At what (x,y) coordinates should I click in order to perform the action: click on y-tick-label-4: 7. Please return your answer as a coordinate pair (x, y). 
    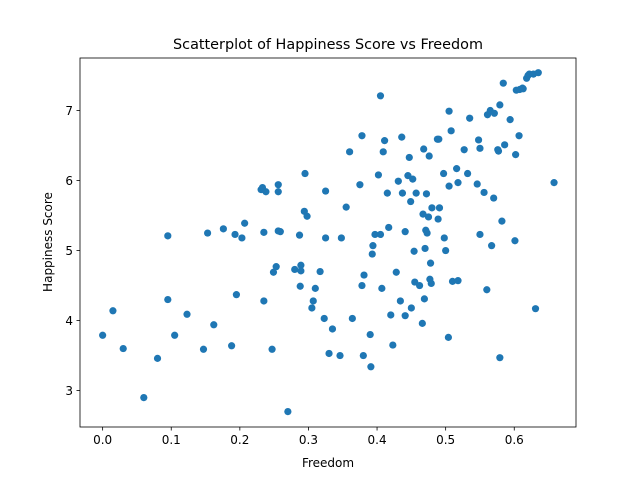
    Looking at the image, I should click on (69, 111).